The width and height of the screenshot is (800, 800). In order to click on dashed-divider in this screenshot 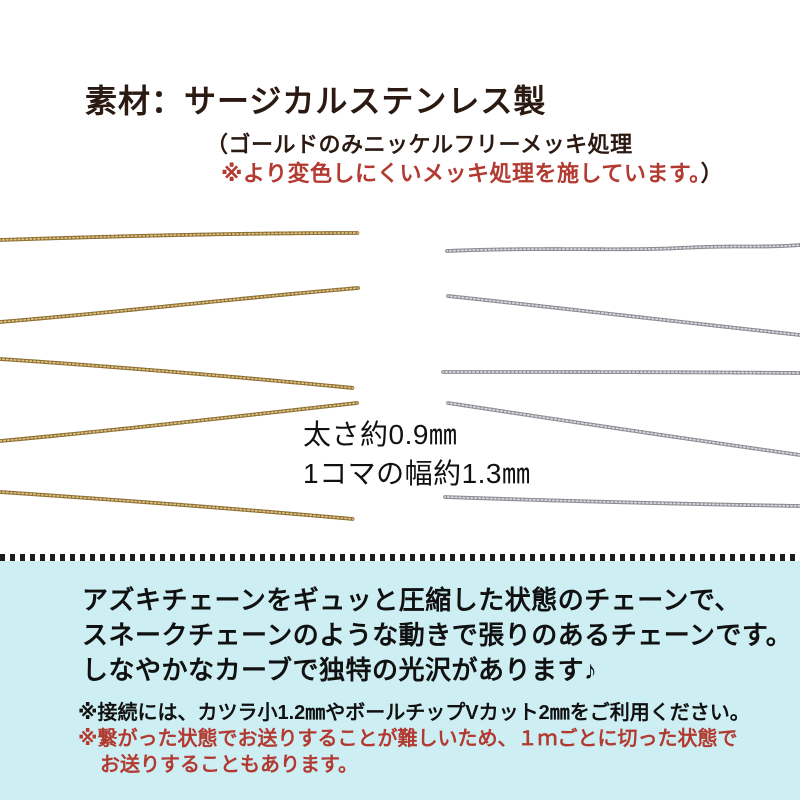, I will do `click(400, 557)`.